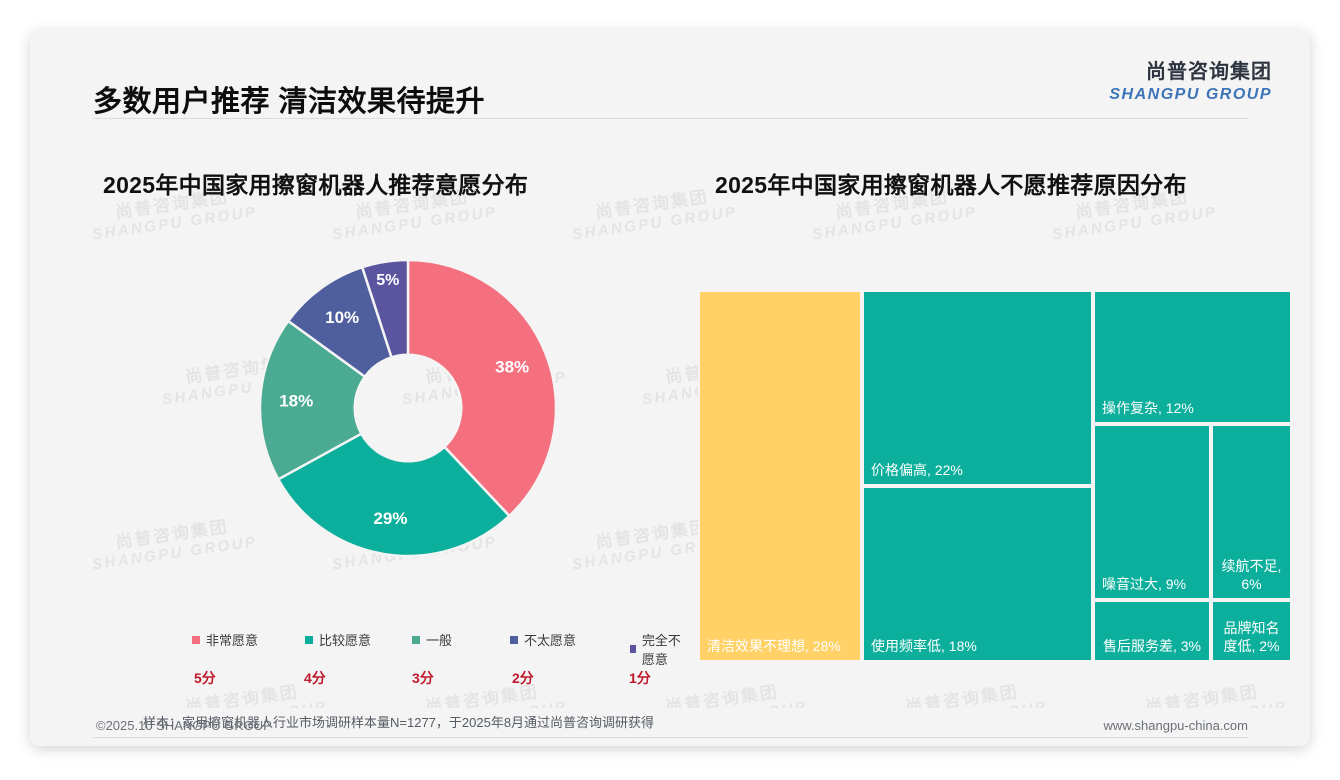 The image size is (1340, 780). Describe the element at coordinates (232, 640) in the screenshot. I see `legend-item-label: 非常愿意` at that location.